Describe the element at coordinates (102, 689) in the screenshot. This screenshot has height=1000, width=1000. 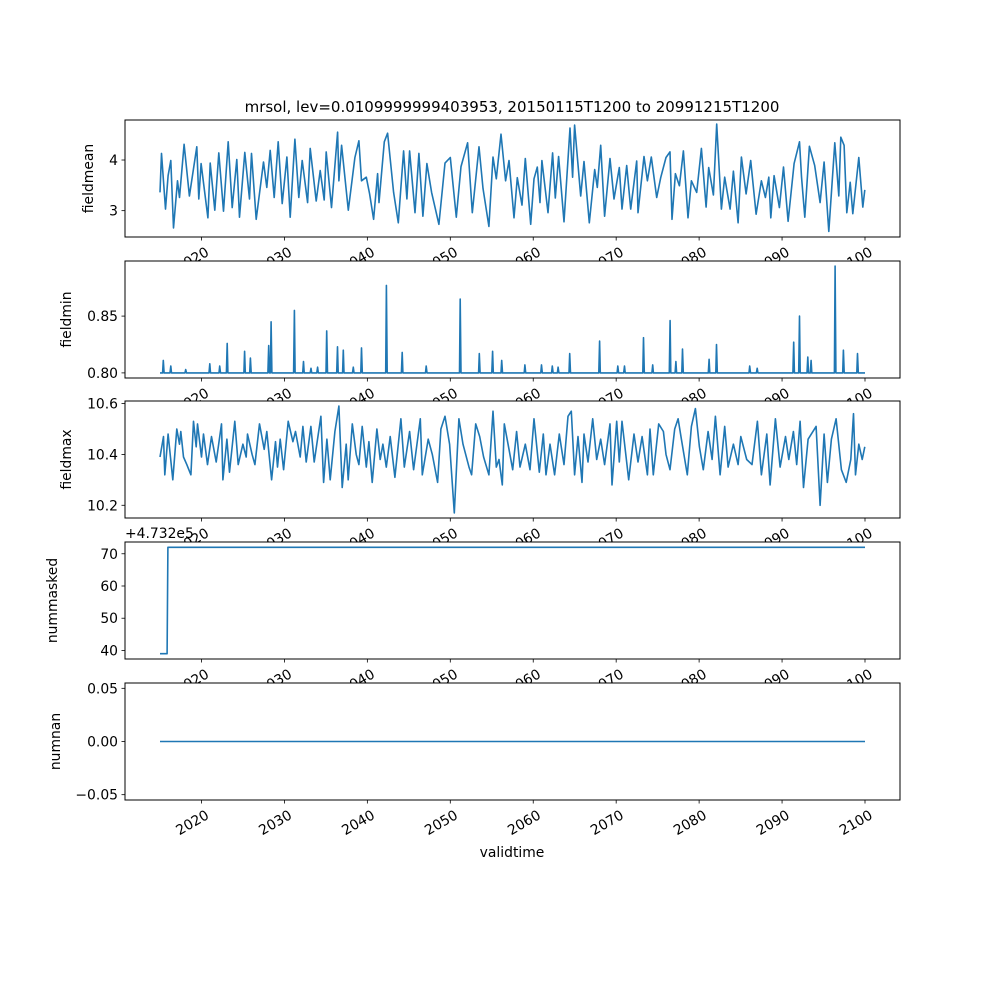
I see `y-tick-label: 0.05` at that location.